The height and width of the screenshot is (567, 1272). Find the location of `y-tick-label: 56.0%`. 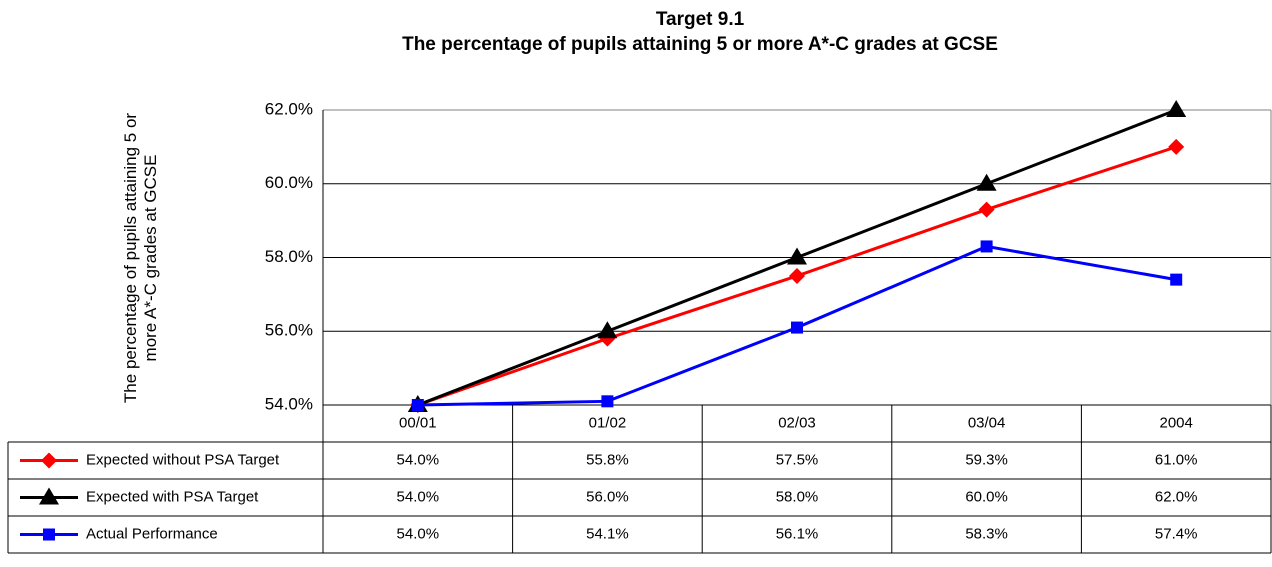

y-tick-label: 56.0% is located at coordinates (289, 330).